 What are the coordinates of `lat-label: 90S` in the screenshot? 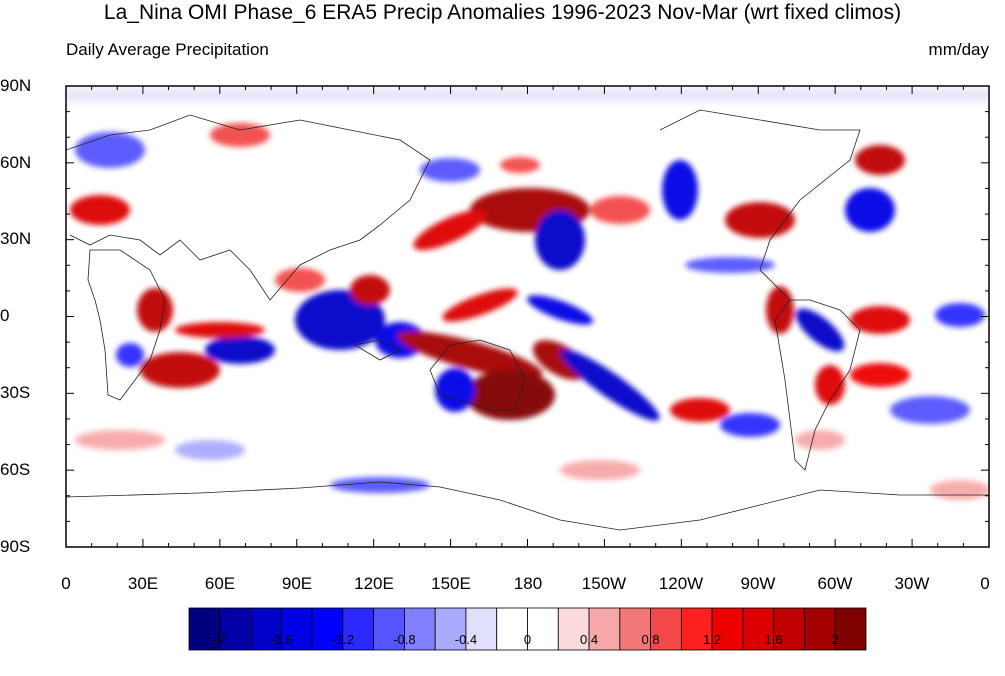 It's located at (15, 546).